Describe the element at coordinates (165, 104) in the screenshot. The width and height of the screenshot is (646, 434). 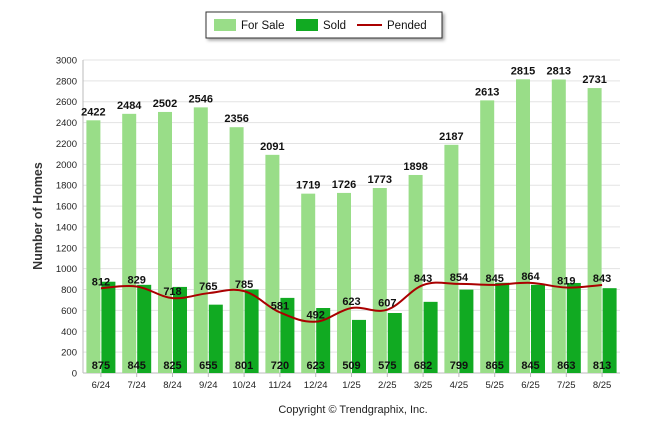
I see `label-for-sale: 2502` at that location.